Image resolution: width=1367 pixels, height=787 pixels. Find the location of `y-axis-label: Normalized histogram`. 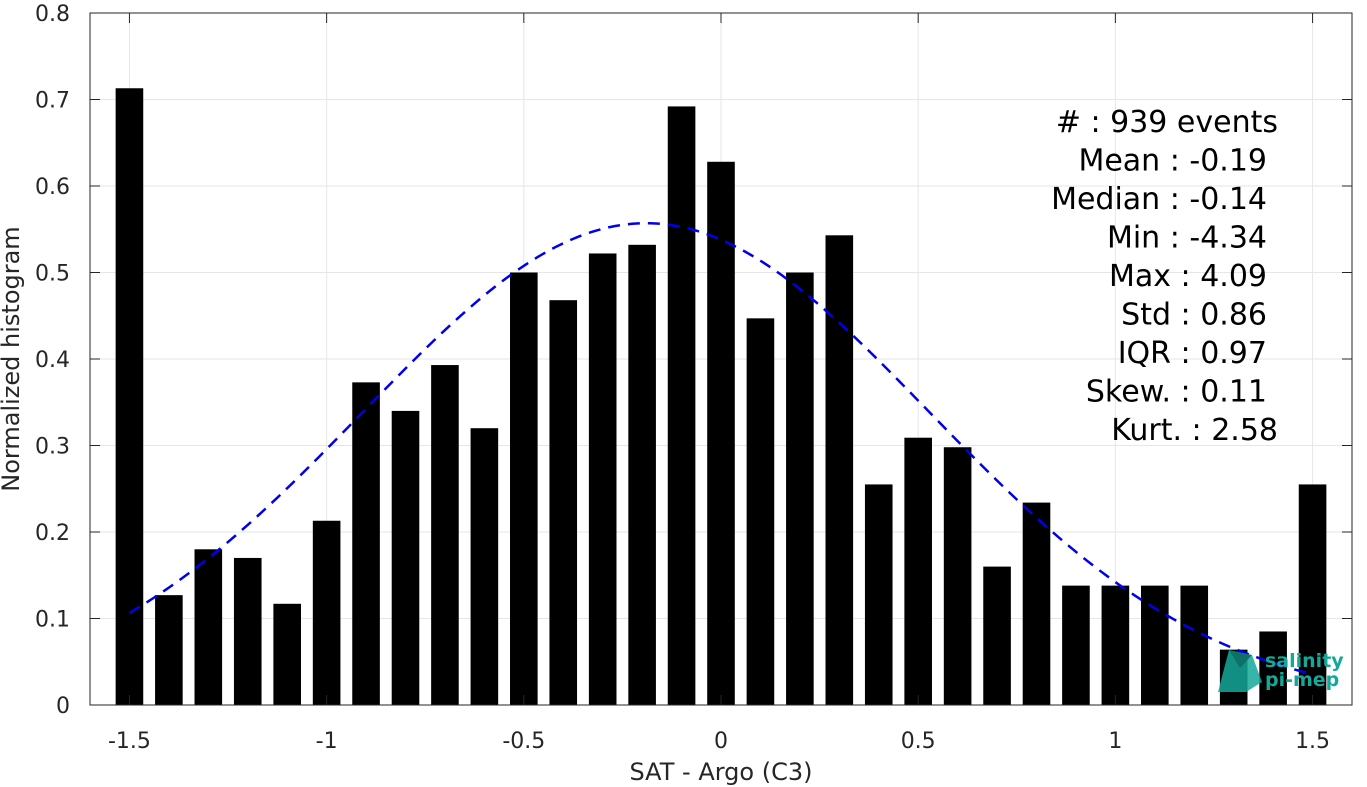

y-axis-label: Normalized histogram is located at coordinates (12, 358).